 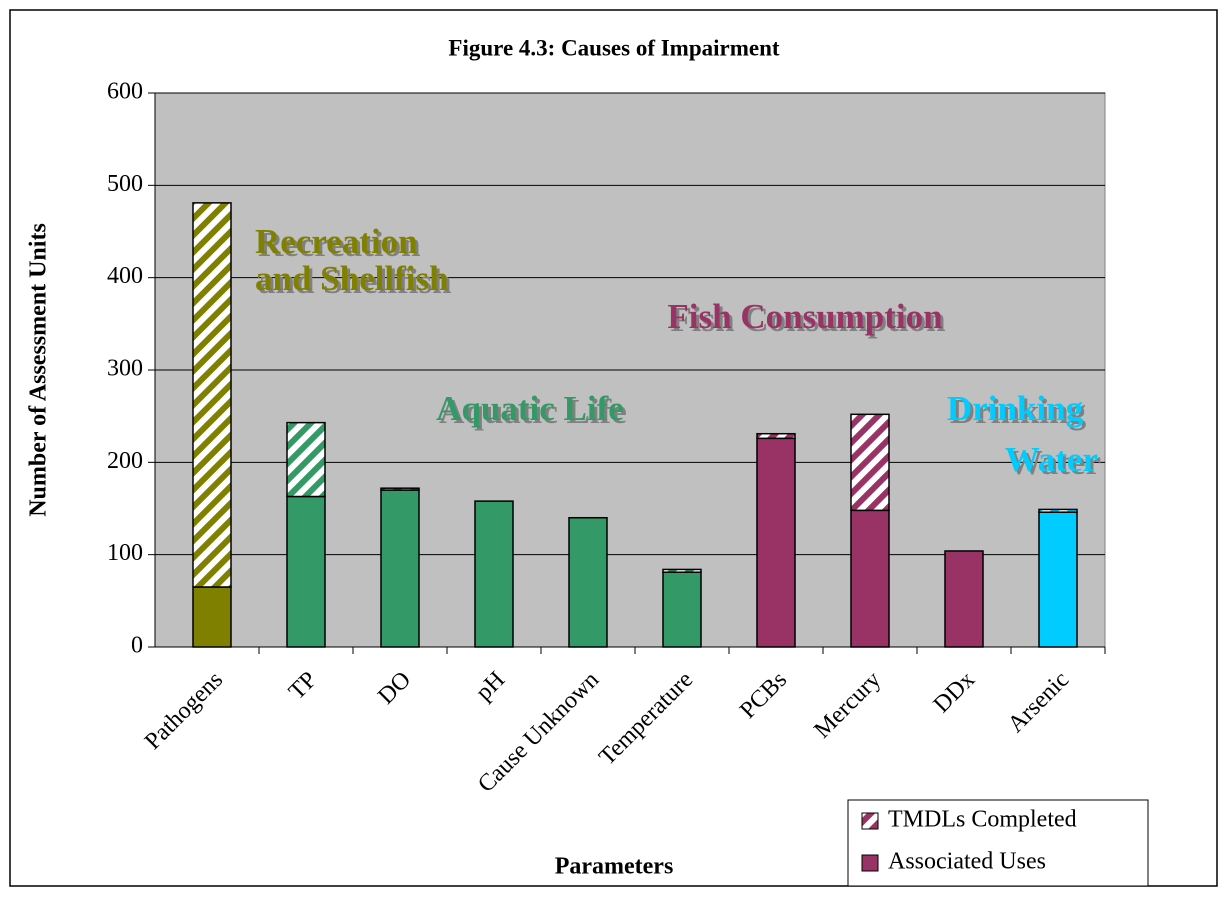 I want to click on annotation: Recreation, so click(x=336, y=241).